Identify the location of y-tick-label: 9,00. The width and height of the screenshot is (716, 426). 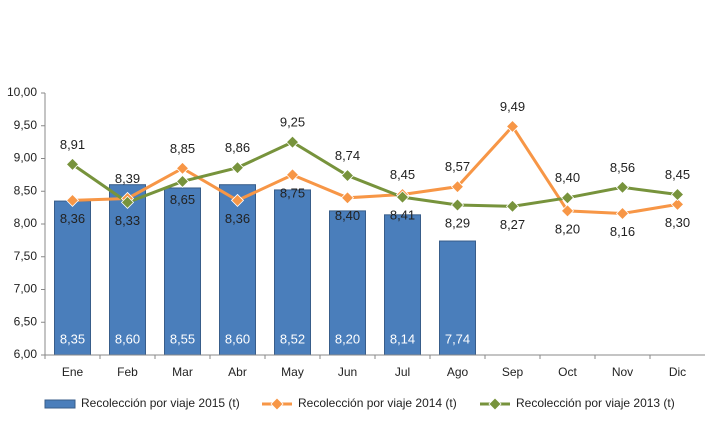
(26, 158).